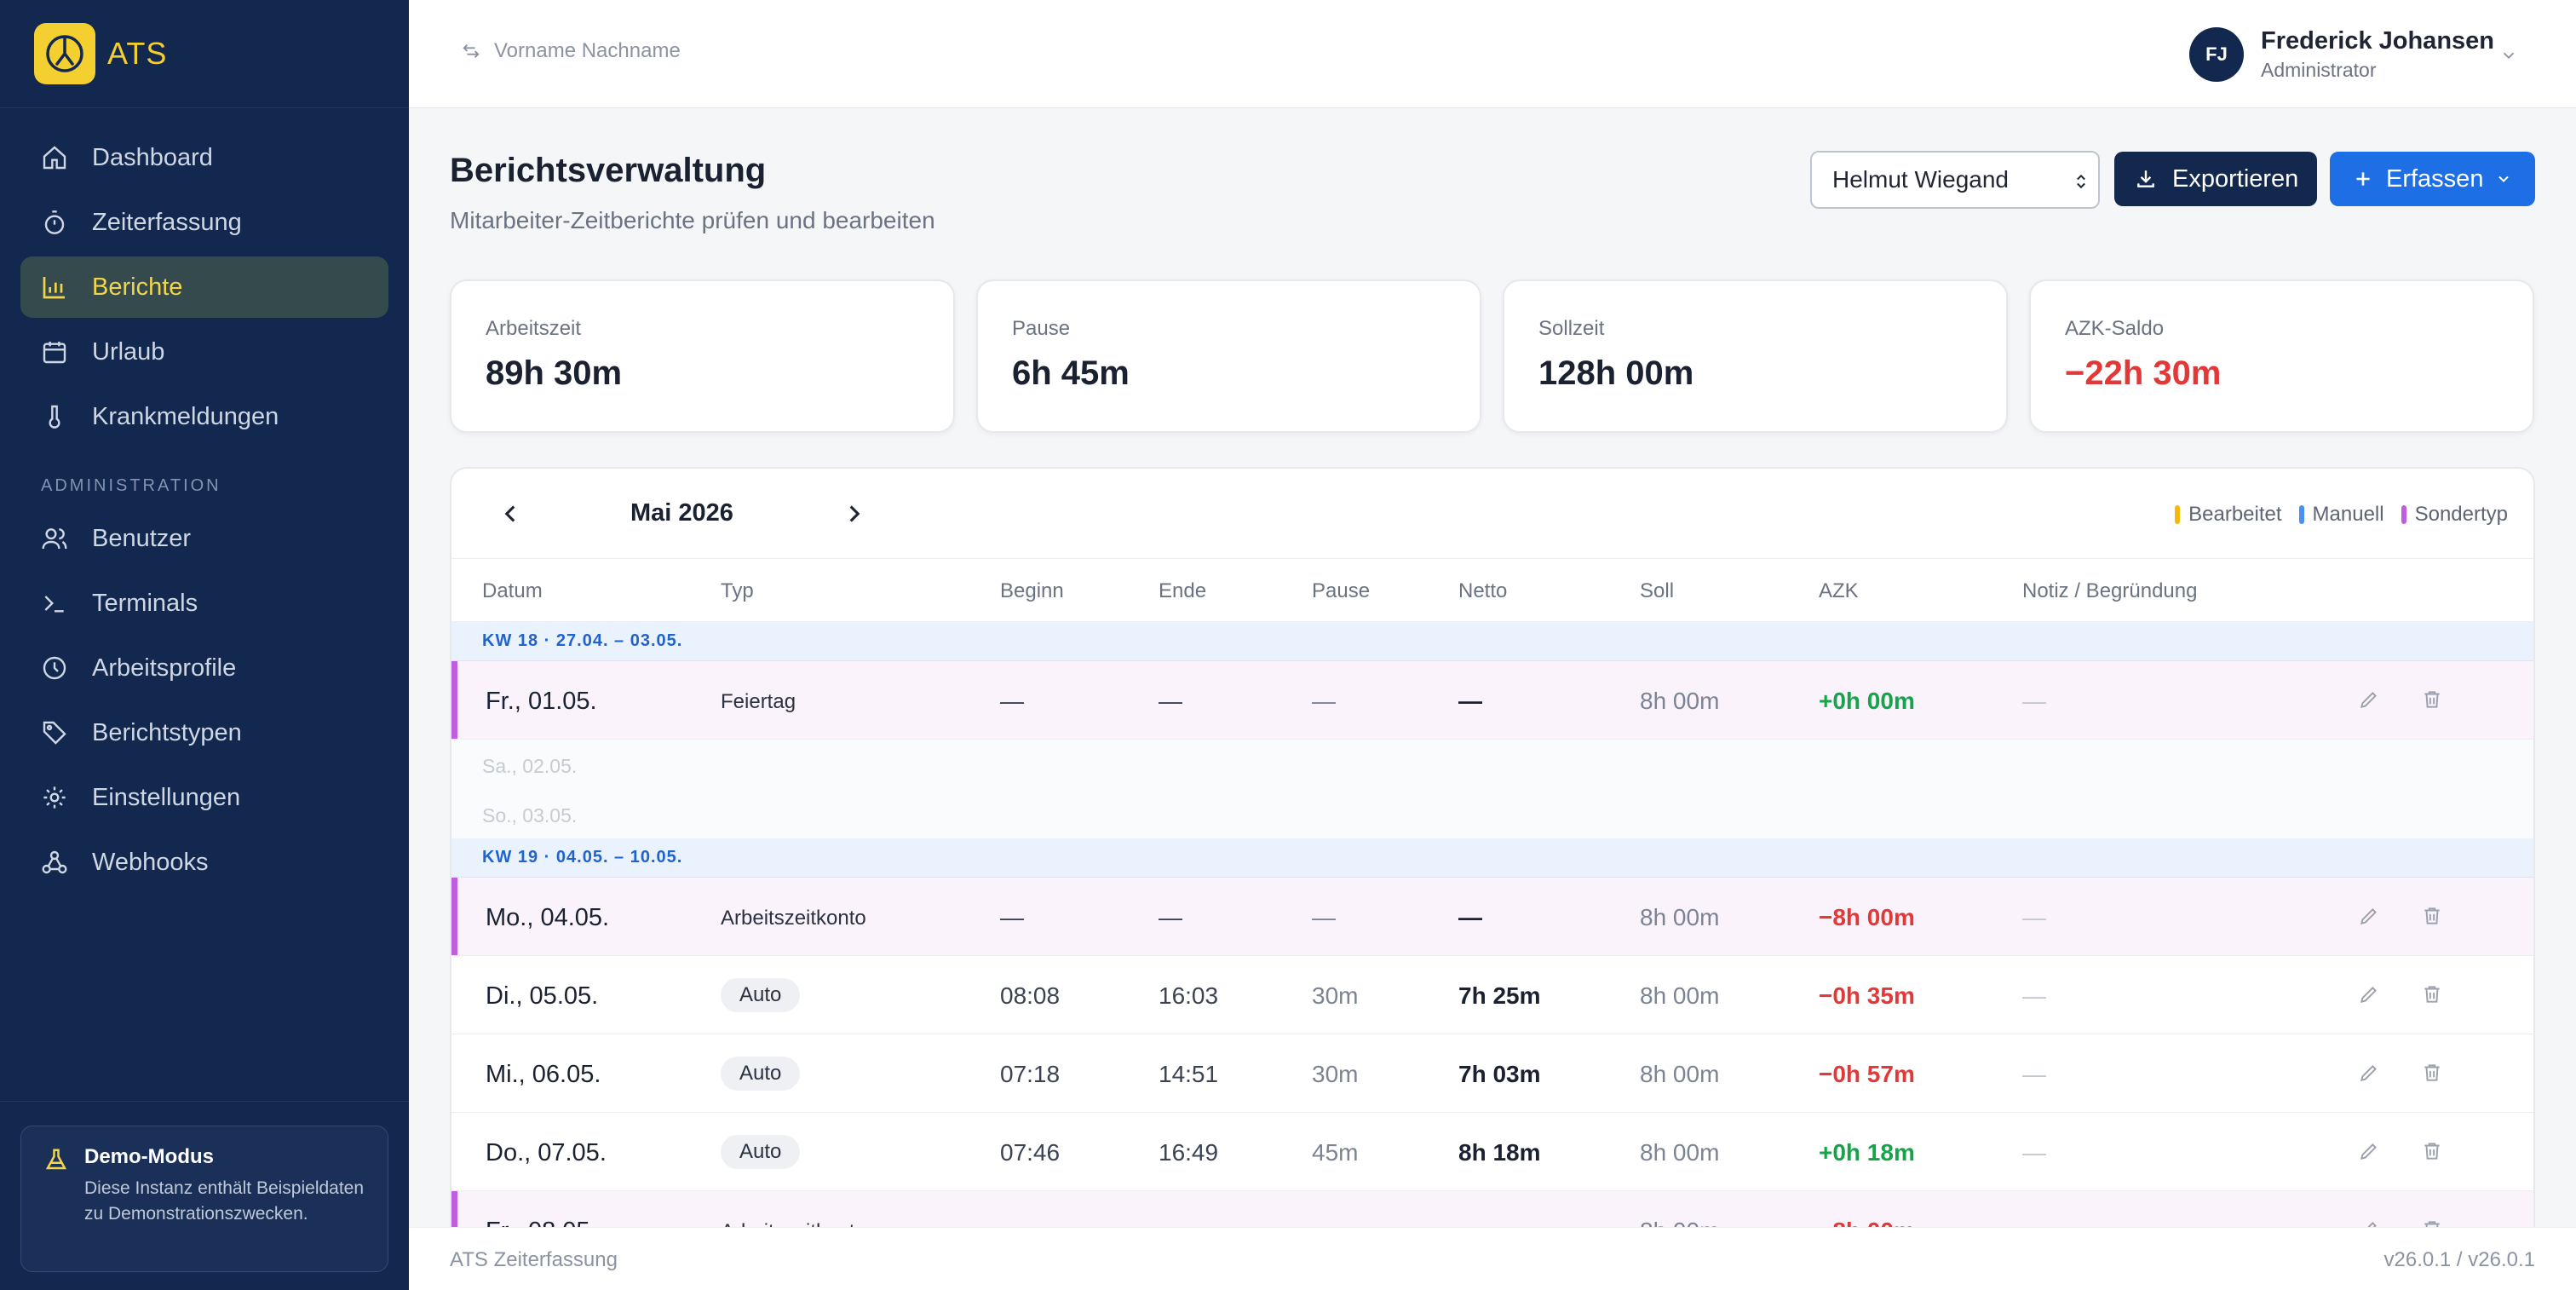  What do you see at coordinates (471, 51) in the screenshot?
I see `swap-arrows-icon` at bounding box center [471, 51].